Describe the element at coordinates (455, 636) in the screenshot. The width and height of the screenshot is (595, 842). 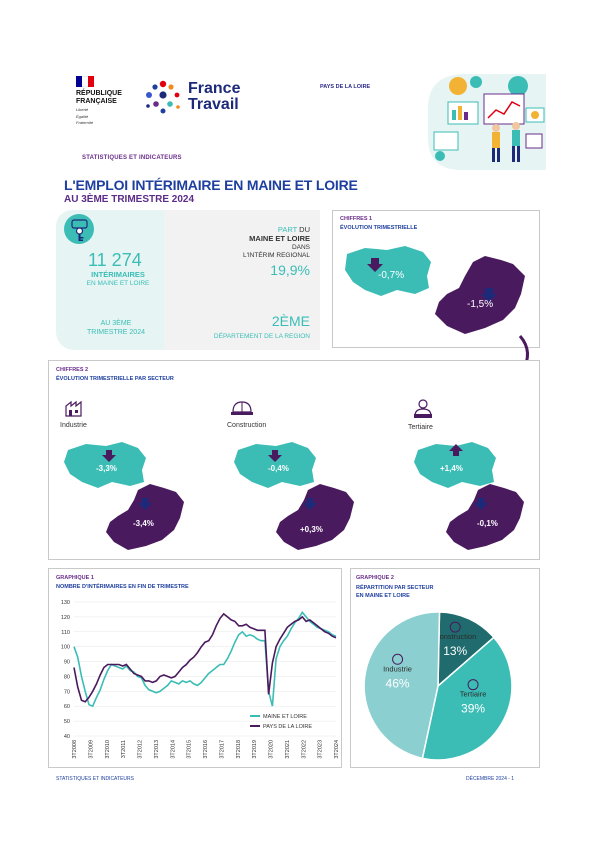
I see `pie-label: Construction` at that location.